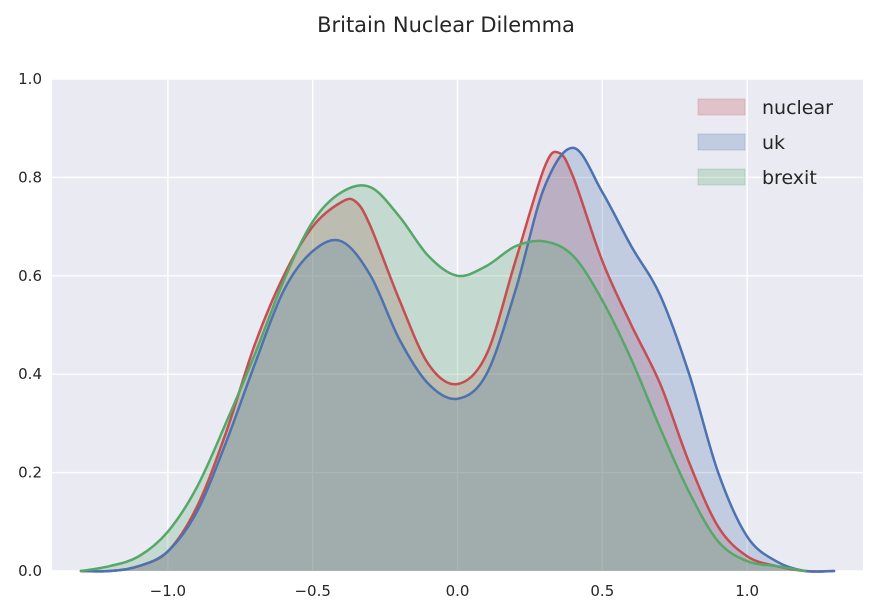 This screenshot has height=614, width=874. I want to click on legend-label-brexit: brexit, so click(789, 178).